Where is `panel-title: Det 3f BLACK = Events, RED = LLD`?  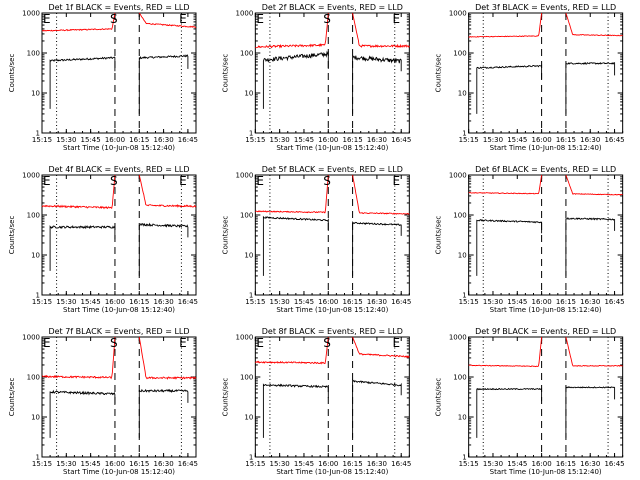 panel-title: Det 3f BLACK = Events, RED = LLD is located at coordinates (545, 7).